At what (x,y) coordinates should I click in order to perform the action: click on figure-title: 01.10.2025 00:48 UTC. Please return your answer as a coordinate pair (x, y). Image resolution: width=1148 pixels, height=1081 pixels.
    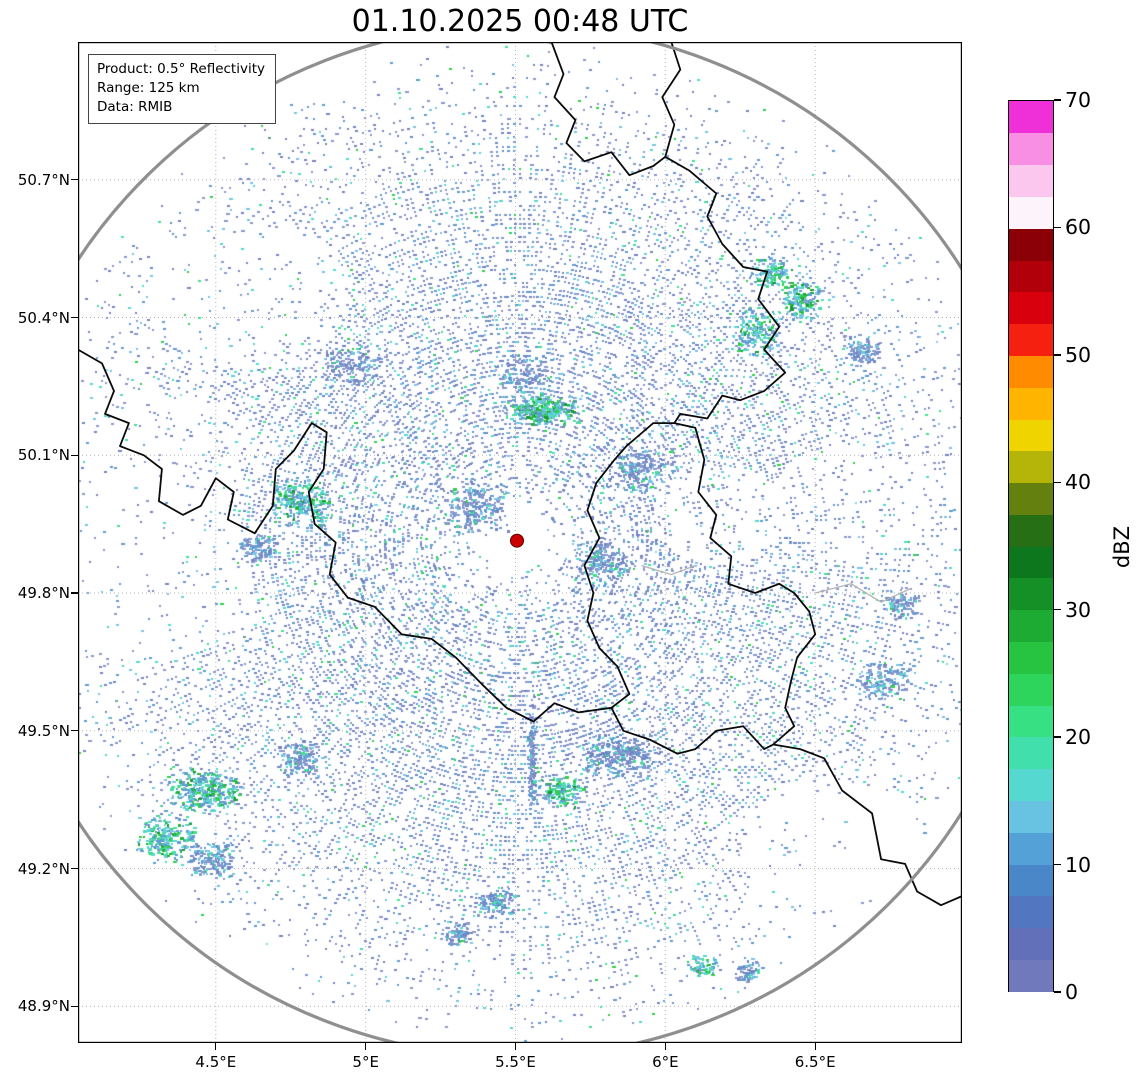
    Looking at the image, I should click on (520, 21).